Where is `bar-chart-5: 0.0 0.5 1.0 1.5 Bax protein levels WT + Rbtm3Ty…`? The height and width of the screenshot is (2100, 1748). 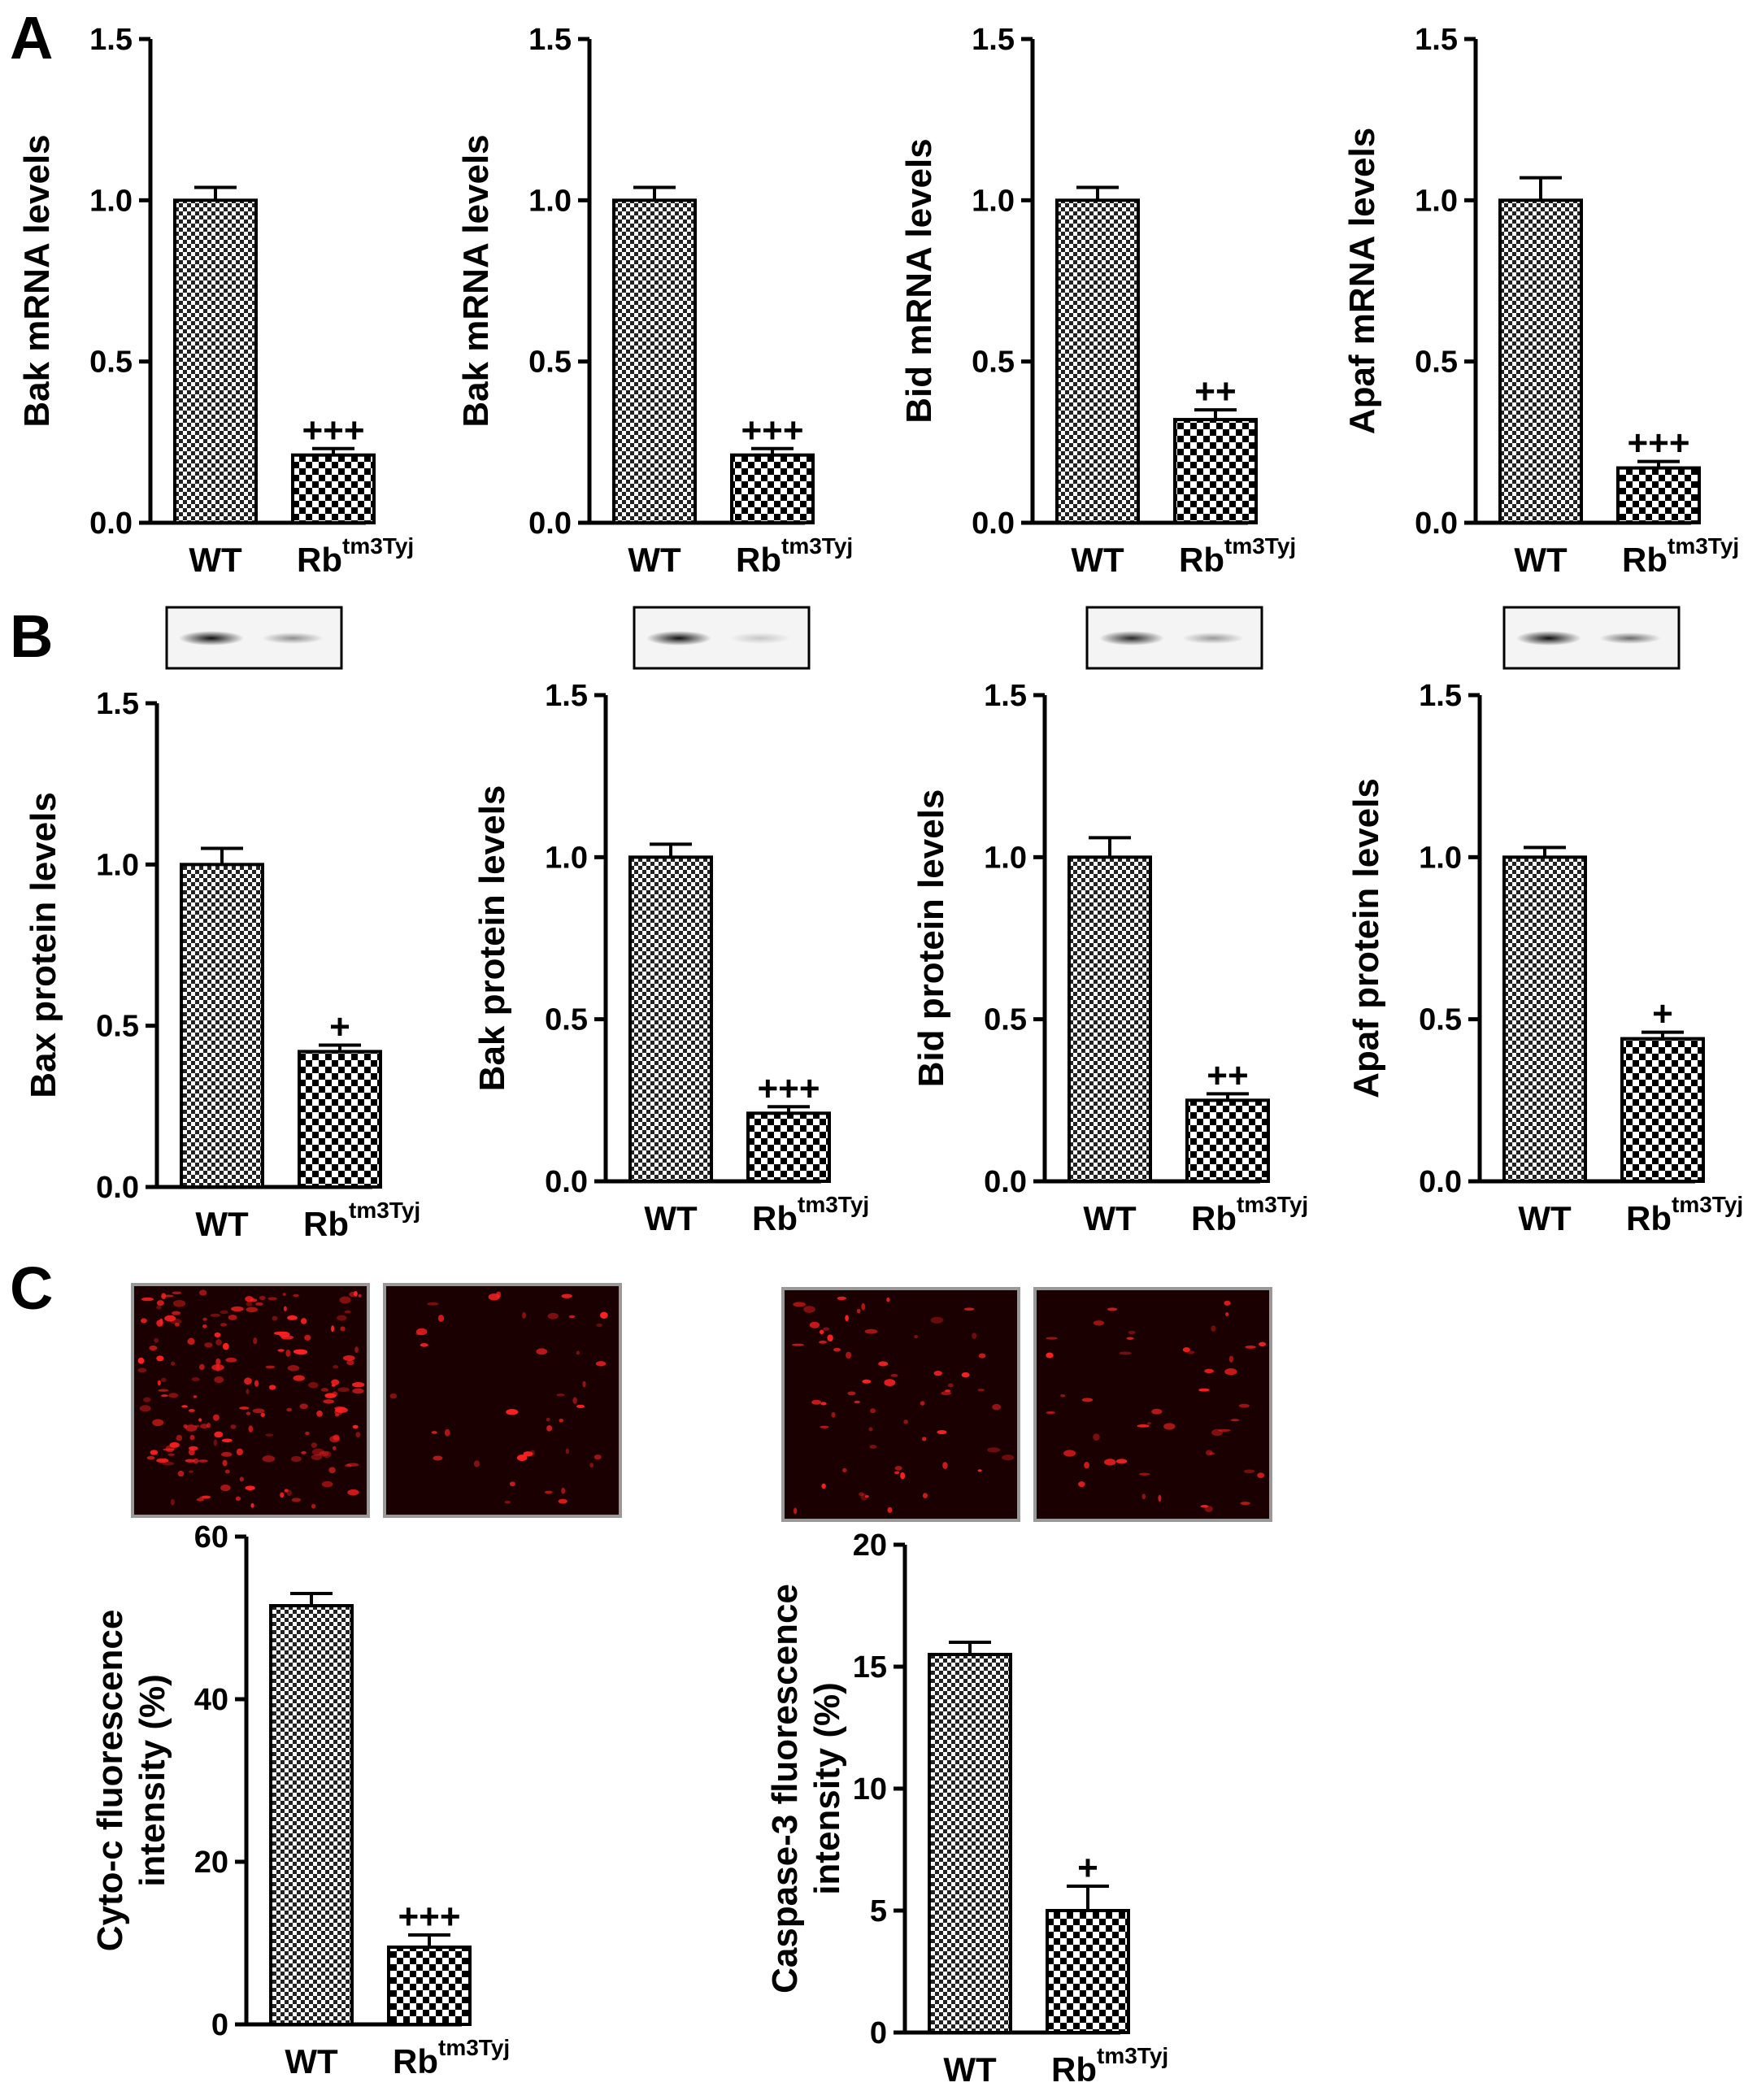
bar-chart-5: 0.0 0.5 1.0 1.5 Bax protein levels WT + Rbtm3Ty… is located at coordinates (222, 965).